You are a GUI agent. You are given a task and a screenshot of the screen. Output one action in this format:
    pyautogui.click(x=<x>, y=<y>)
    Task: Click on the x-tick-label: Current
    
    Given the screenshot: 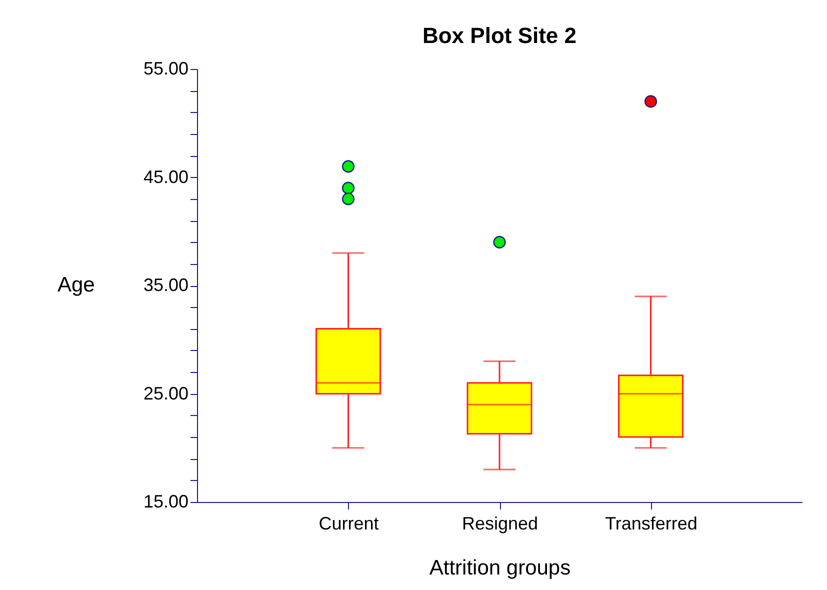 What is the action you would take?
    pyautogui.click(x=348, y=524)
    